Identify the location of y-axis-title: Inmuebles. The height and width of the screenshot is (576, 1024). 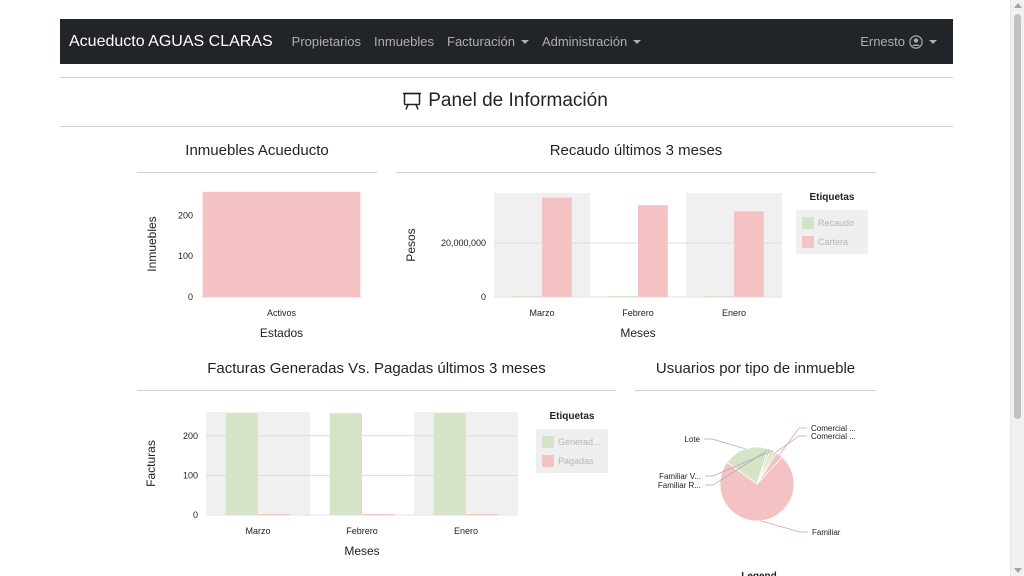
(152, 243).